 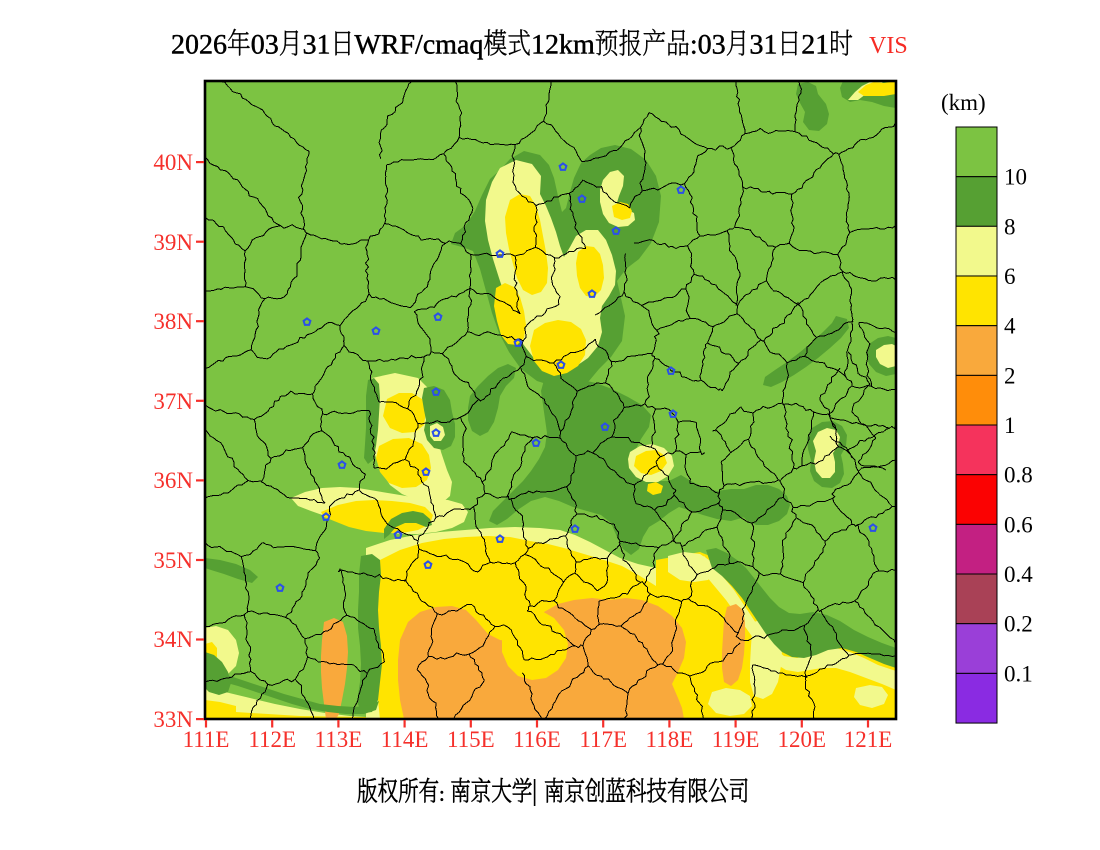 What do you see at coordinates (963, 102) in the screenshot?
I see `svg-text: (km)` at bounding box center [963, 102].